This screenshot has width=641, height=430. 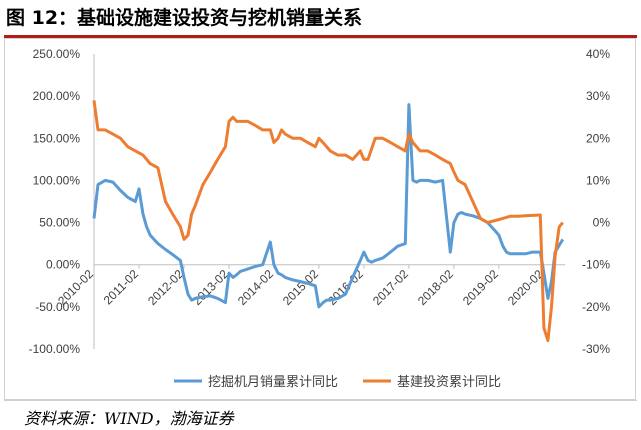 What do you see at coordinates (129, 418) in the screenshot?
I see `source-note: 资料来源：WIND，渤海证券` at bounding box center [129, 418].